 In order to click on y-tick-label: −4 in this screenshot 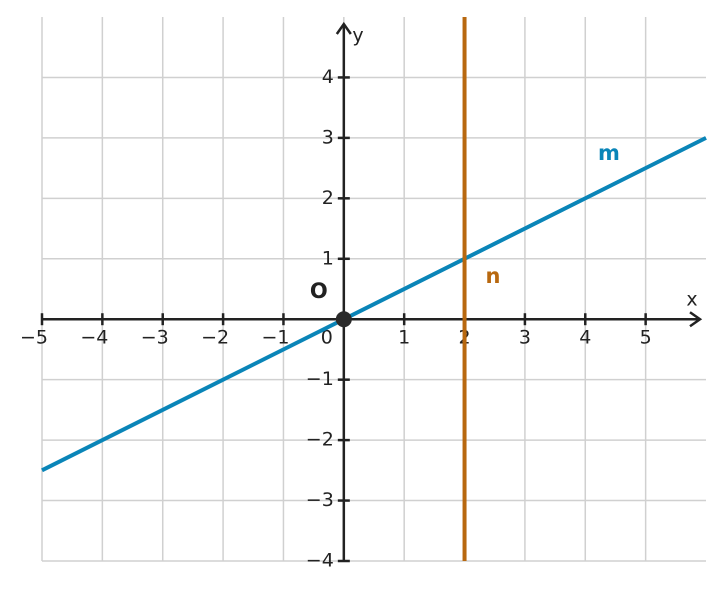, I will do `click(320, 561)`.